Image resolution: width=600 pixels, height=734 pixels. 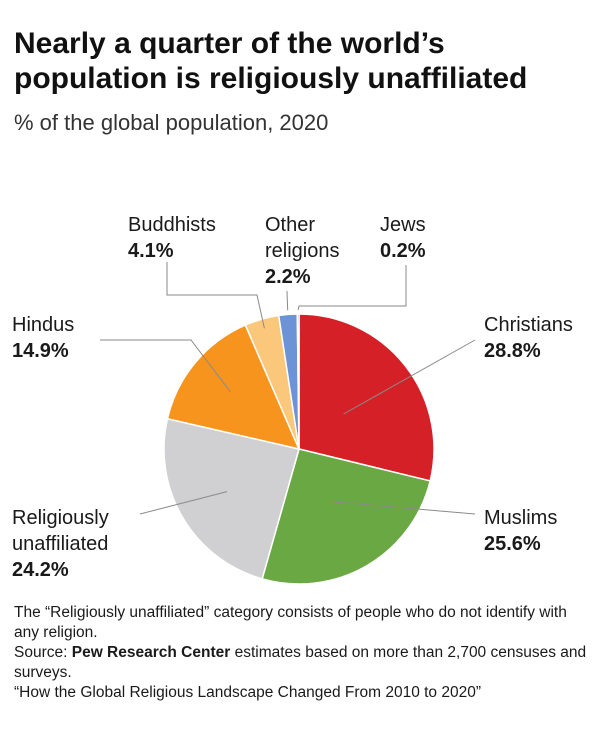 I want to click on slice-label-religiously-unaffiliated-line-2: unaffiliated, so click(x=60, y=544).